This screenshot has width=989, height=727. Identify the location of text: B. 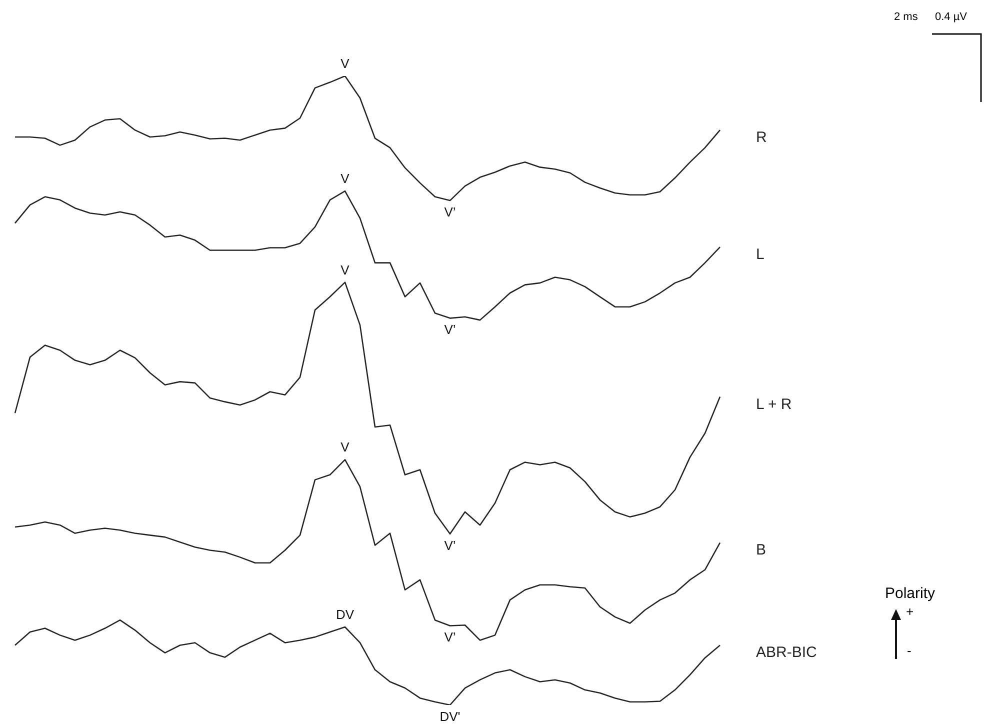
(761, 550).